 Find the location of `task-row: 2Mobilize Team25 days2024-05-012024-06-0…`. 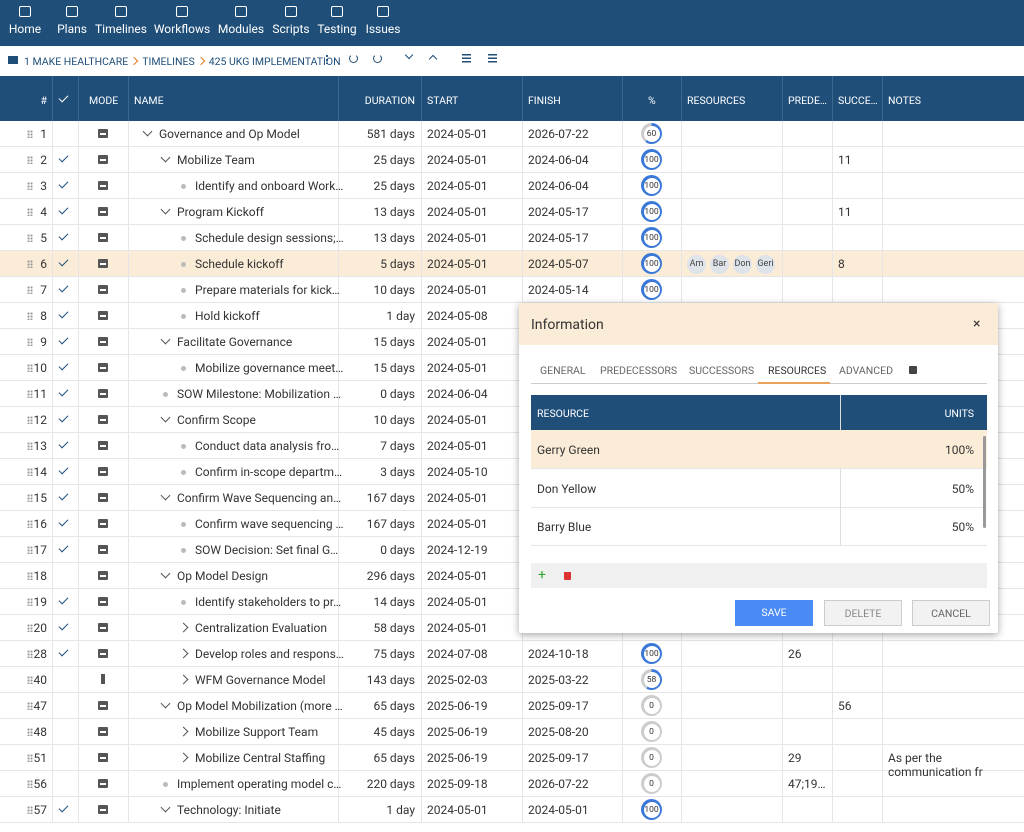

task-row: 2Mobilize Team25 days2024-05-012024-06-0… is located at coordinates (512, 160).